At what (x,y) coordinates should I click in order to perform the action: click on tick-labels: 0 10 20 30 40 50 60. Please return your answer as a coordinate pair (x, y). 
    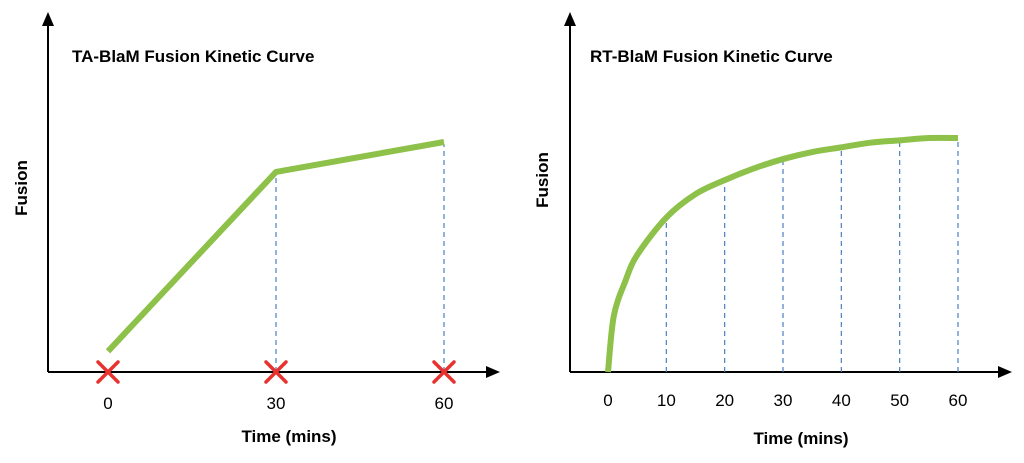
    Looking at the image, I should click on (785, 400).